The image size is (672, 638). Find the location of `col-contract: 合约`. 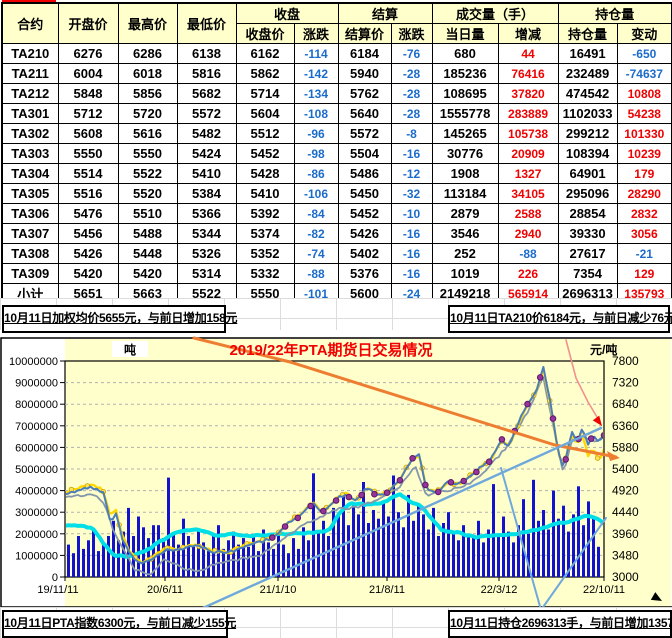

col-contract: 合约 is located at coordinates (30, 23).